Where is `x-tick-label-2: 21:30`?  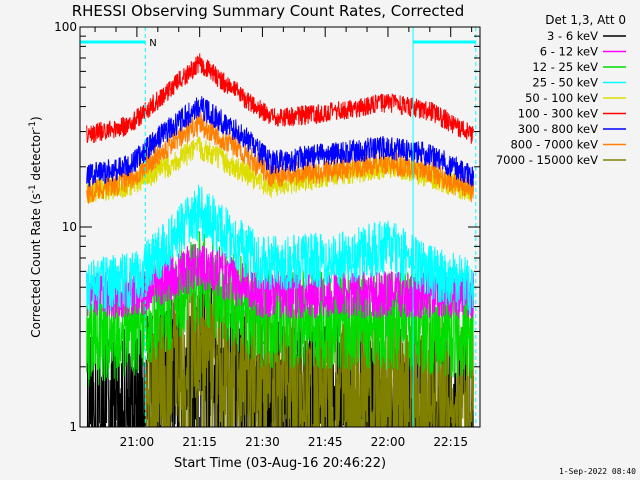 x-tick-label-2: 21:30 is located at coordinates (262, 442).